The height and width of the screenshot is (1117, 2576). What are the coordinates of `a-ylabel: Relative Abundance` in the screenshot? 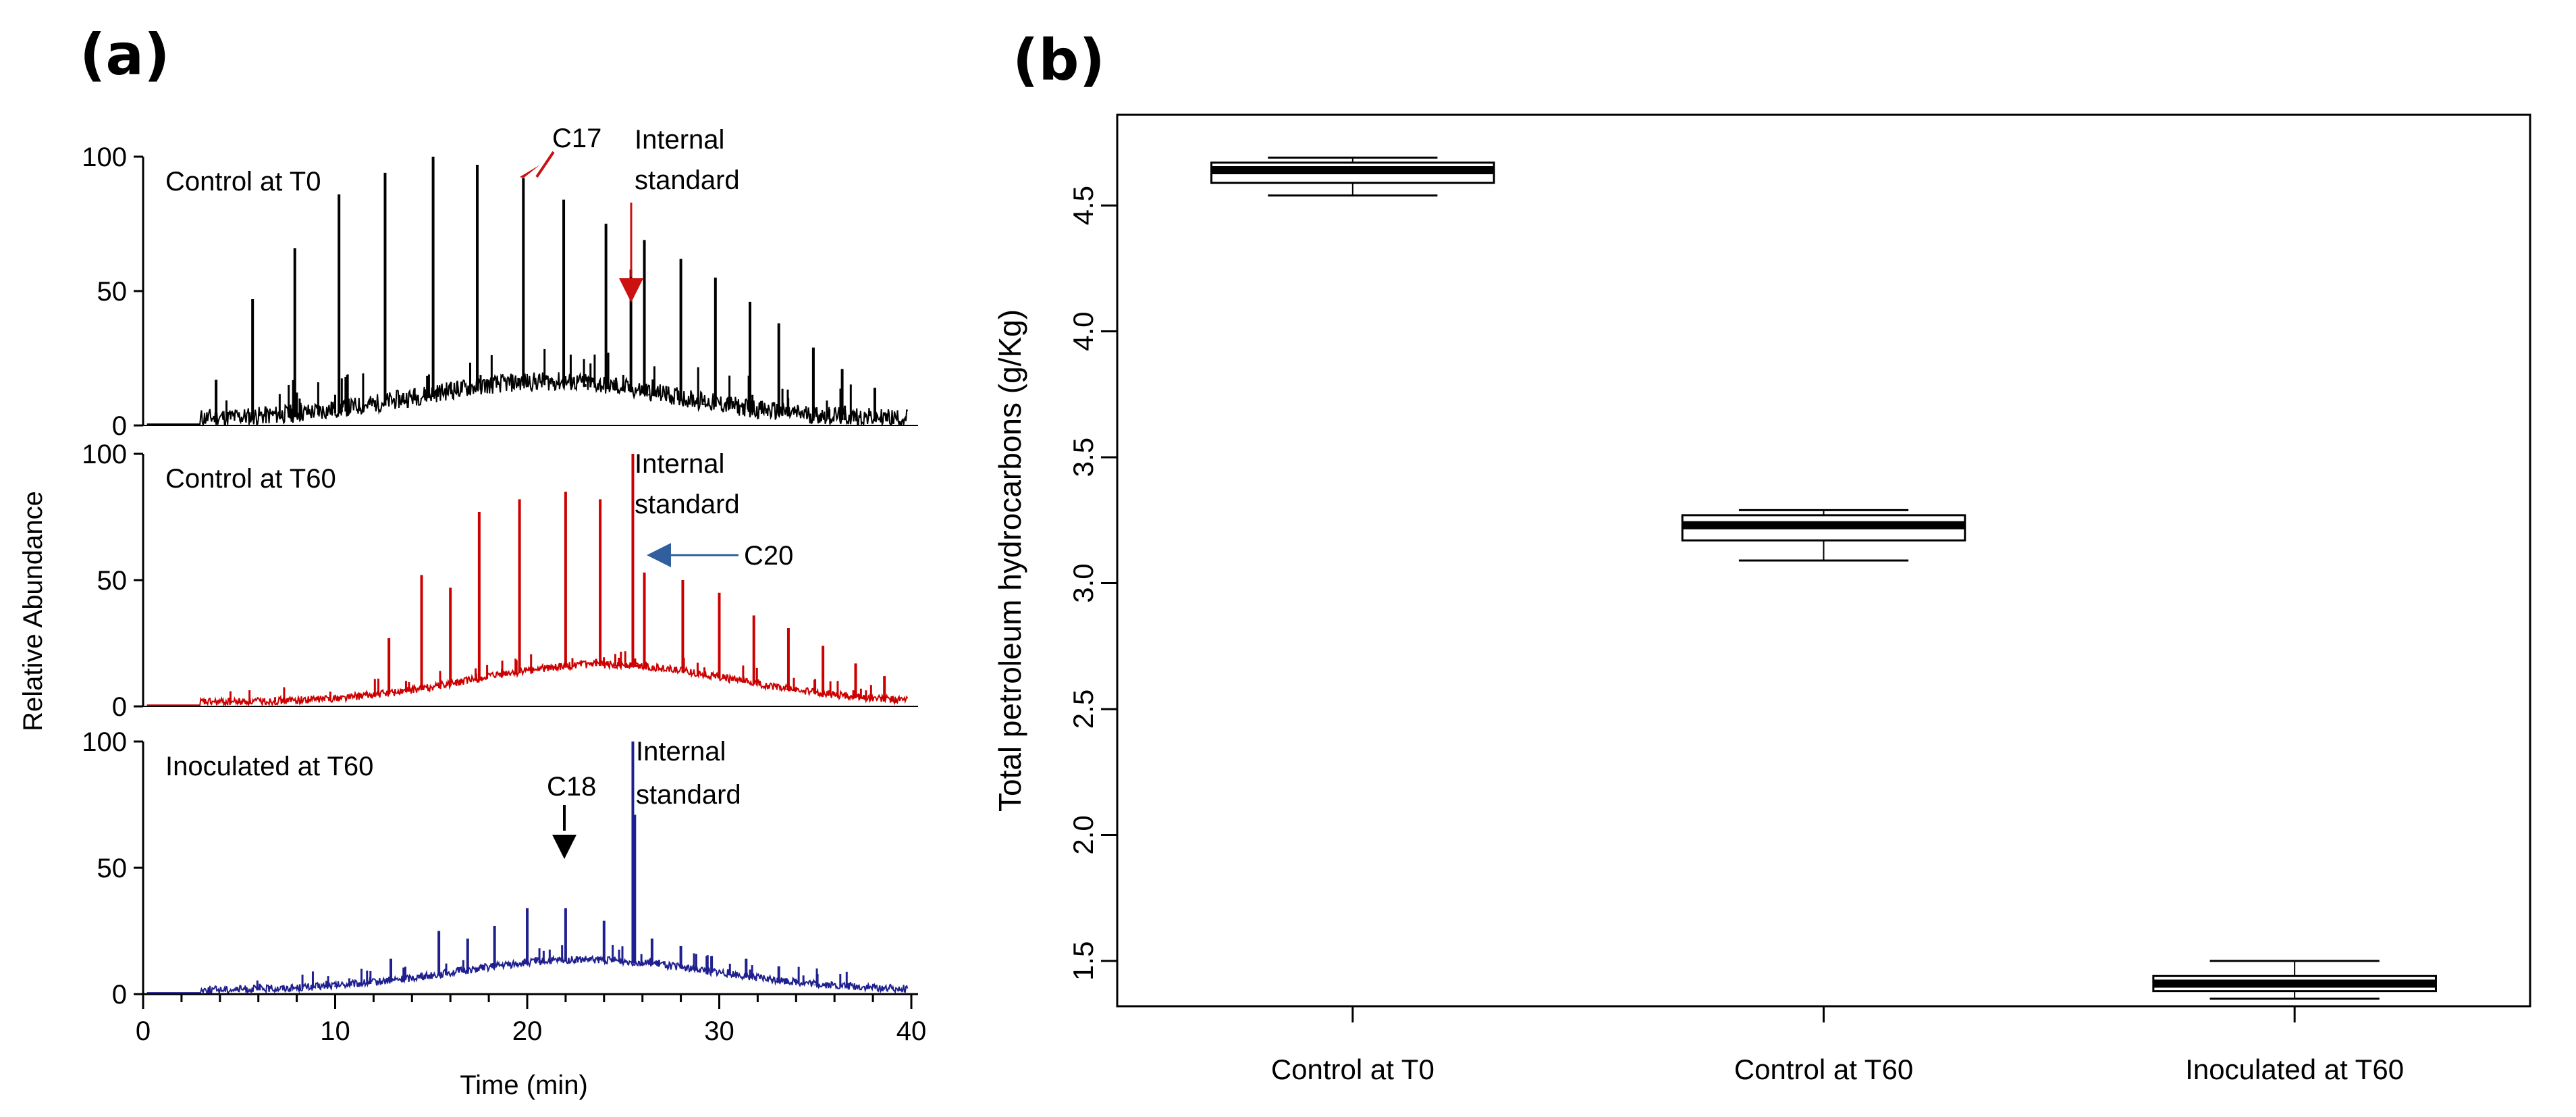 It's located at (33, 611).